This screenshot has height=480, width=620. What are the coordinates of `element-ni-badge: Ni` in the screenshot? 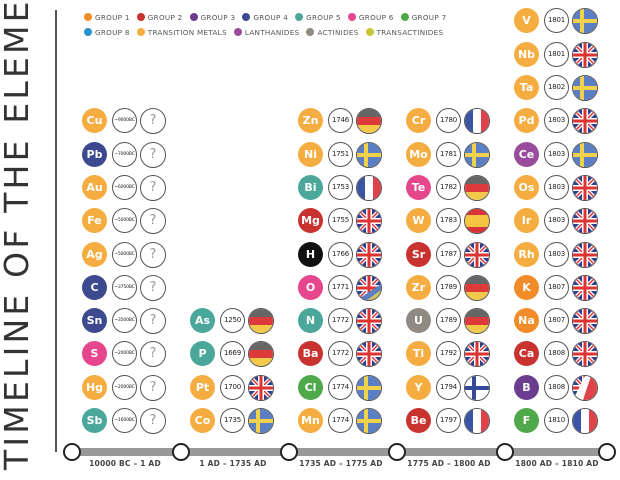 It's located at (310, 154).